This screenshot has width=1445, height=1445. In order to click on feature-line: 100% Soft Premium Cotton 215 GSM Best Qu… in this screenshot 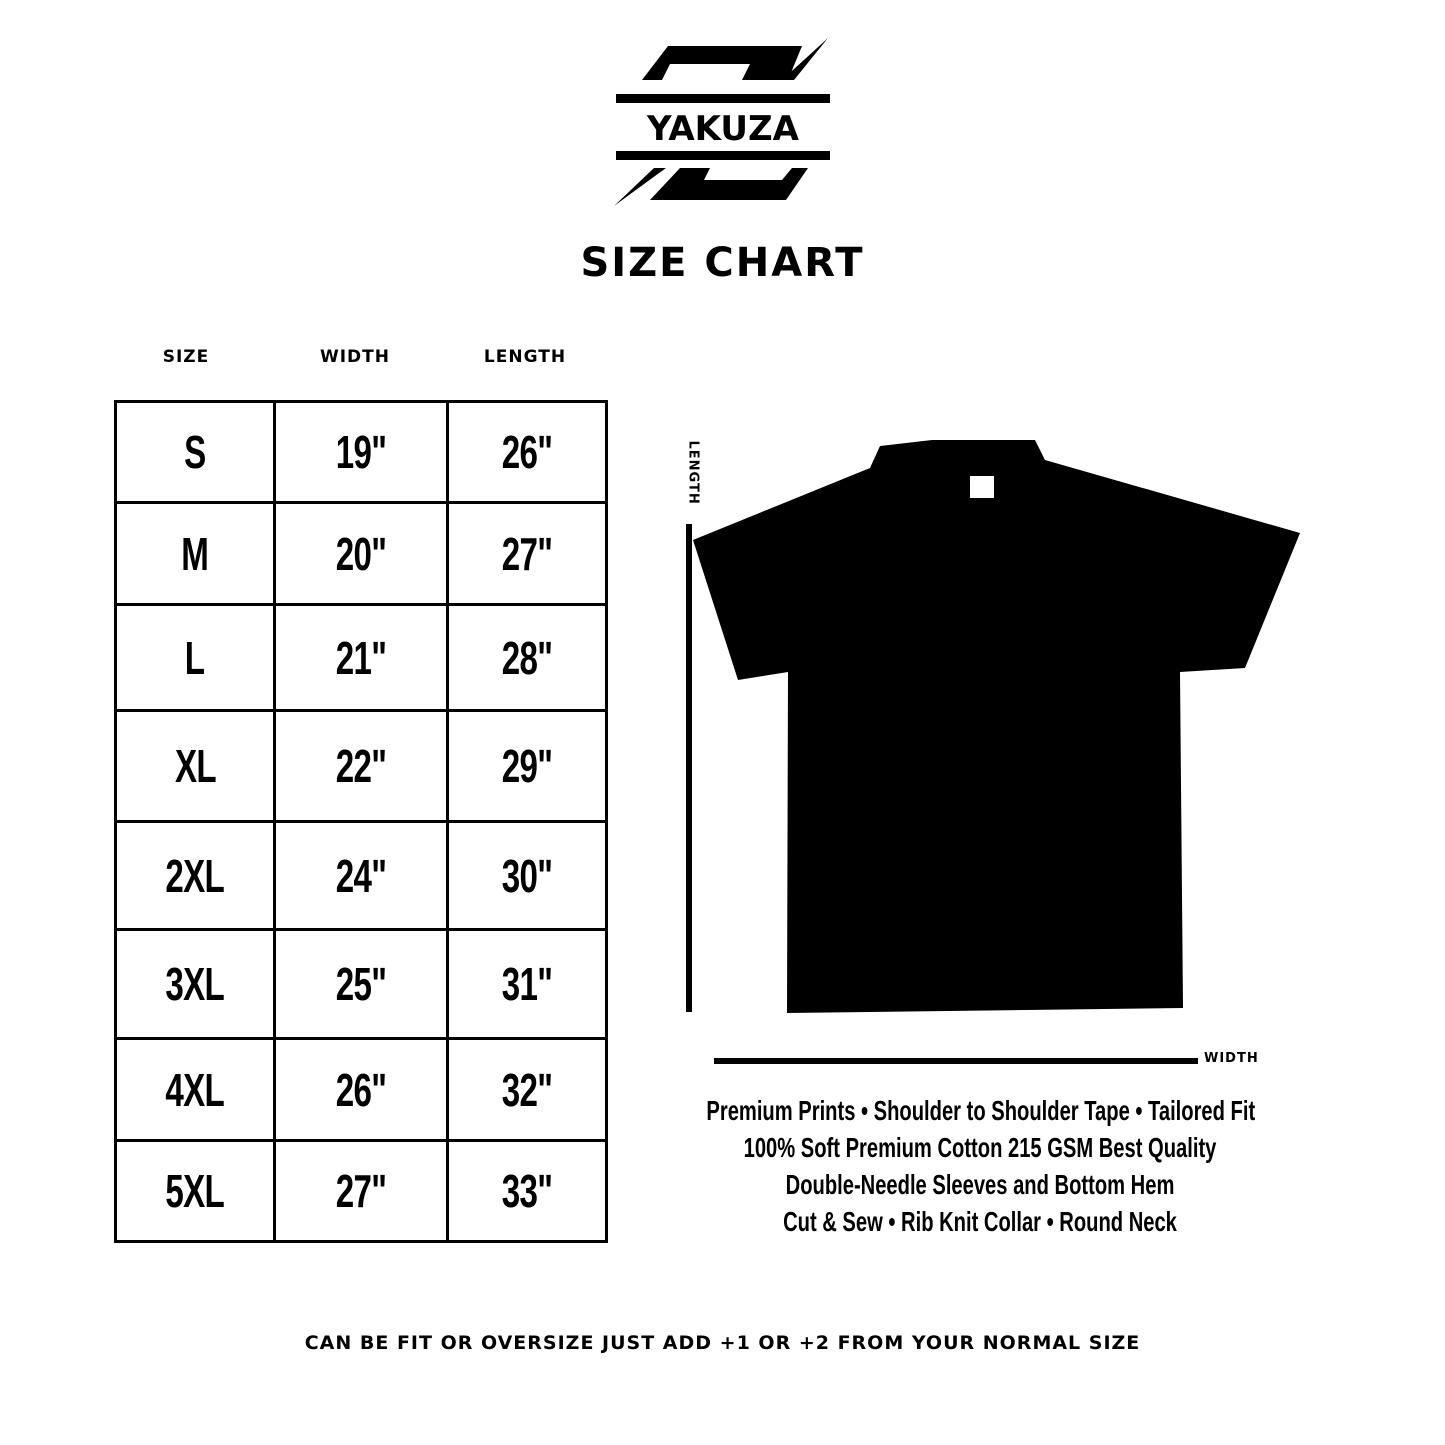, I will do `click(980, 1147)`.